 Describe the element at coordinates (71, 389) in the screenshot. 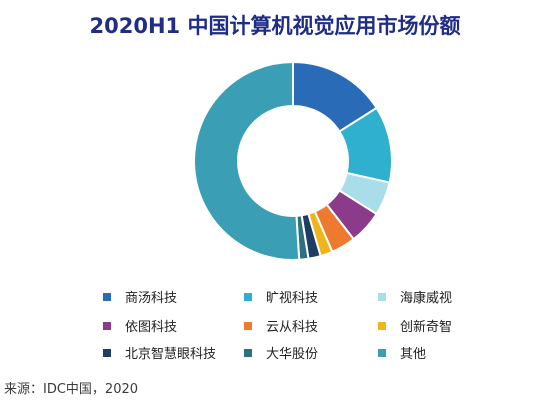

I see `source-note: 来源：IDC中国，2020` at that location.